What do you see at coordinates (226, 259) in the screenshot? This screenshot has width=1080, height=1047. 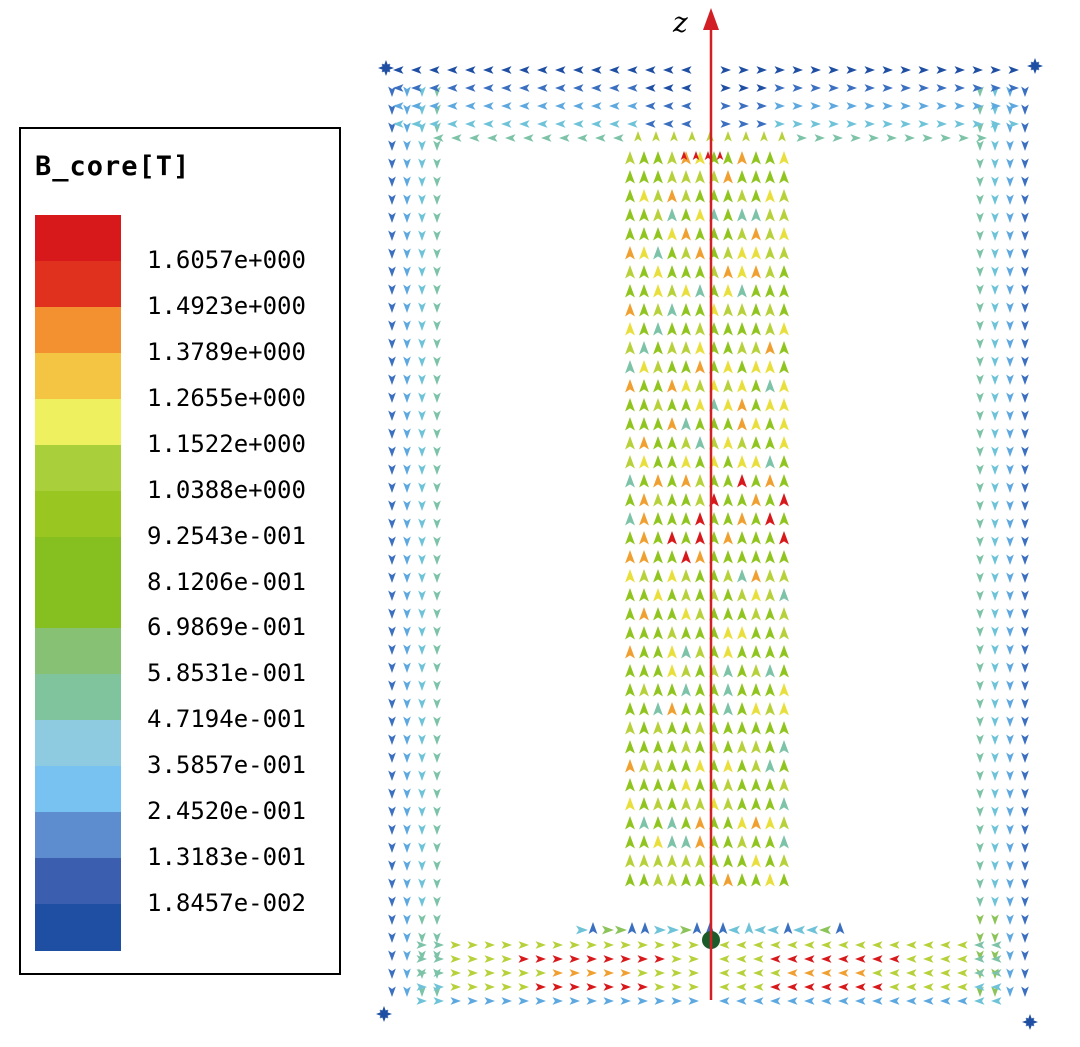 I see `legend-tick-label: 1.6057e+000` at bounding box center [226, 259].